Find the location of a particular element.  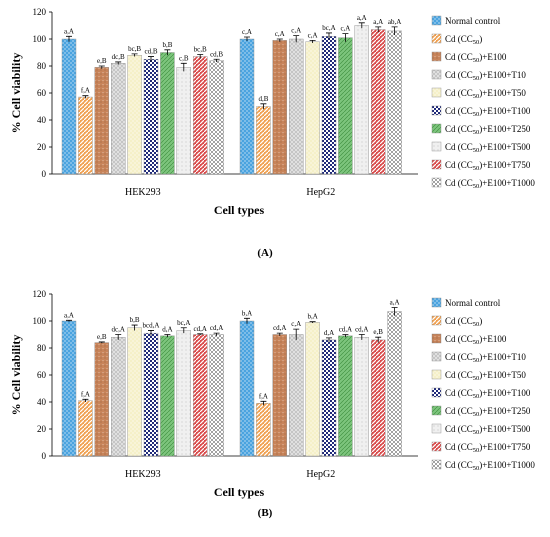

legend-label: Cd (CC50)+E100+T250 is located at coordinates (488, 412).